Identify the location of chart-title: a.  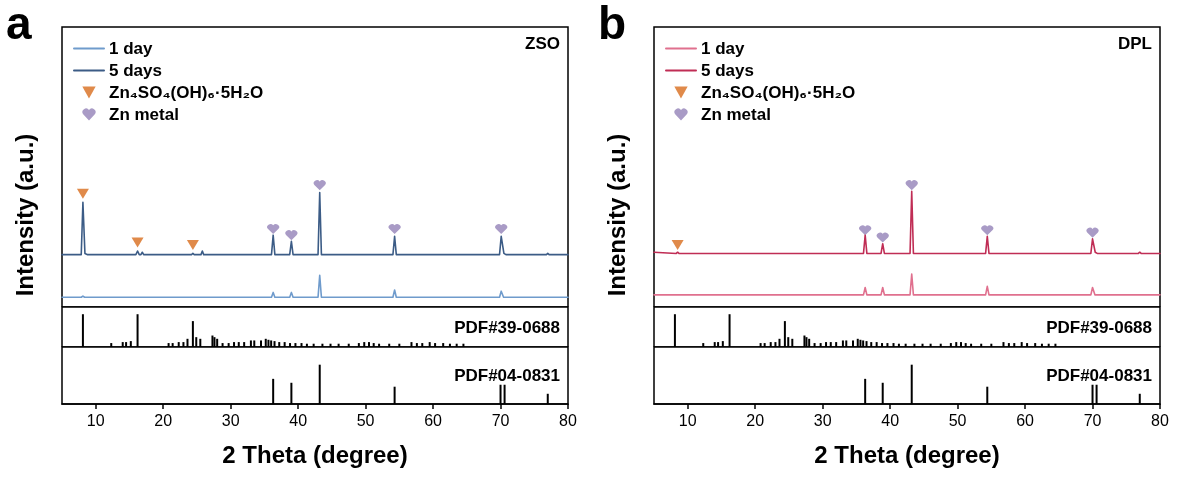
(19, 24).